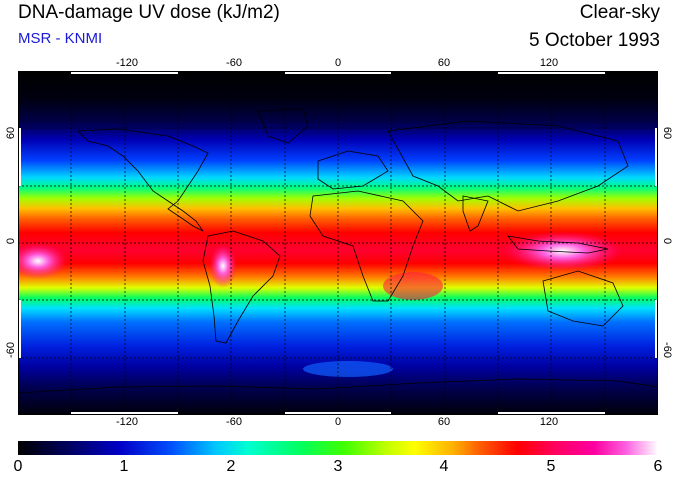 Image resolution: width=678 pixels, height=480 pixels. What do you see at coordinates (11, 241) in the screenshot?
I see `lat-label-left-0: 0` at bounding box center [11, 241].